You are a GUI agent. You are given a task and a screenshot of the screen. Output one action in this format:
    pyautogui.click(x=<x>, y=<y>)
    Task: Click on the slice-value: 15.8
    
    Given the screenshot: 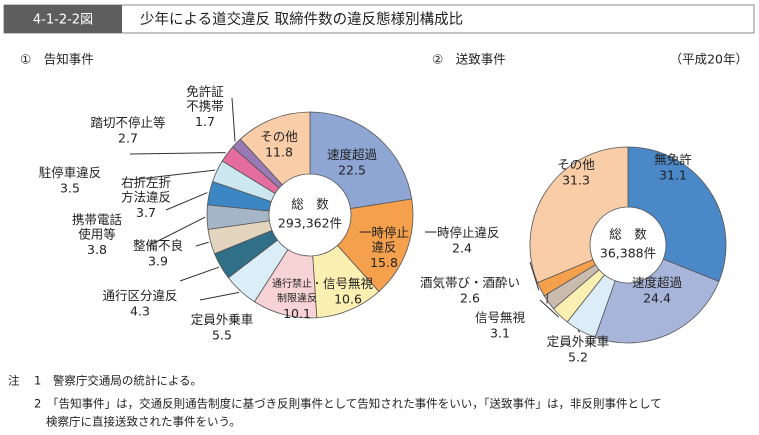 What is the action you would take?
    pyautogui.click(x=384, y=262)
    